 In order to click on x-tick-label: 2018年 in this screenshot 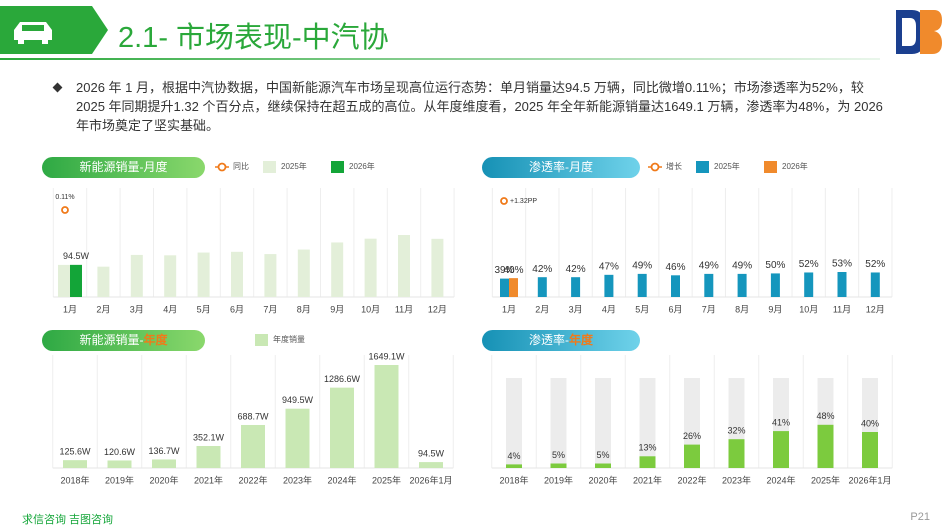, I will do `click(74, 479)`.